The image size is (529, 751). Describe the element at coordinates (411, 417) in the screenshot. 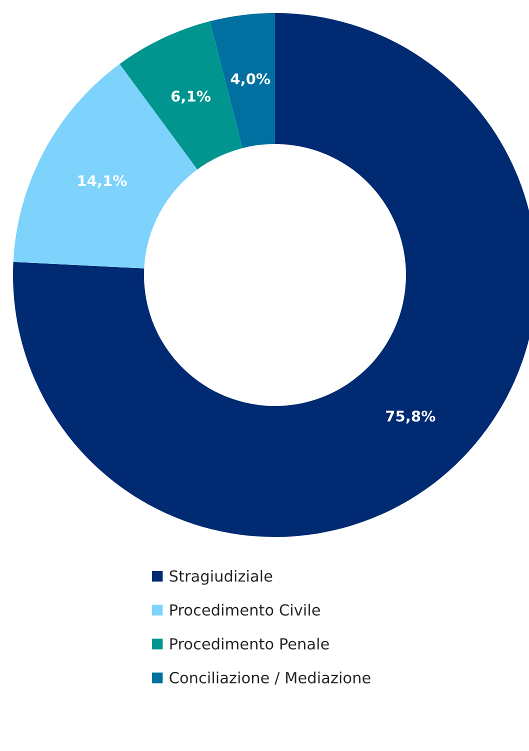

I see `data-label: 75,8%` at that location.